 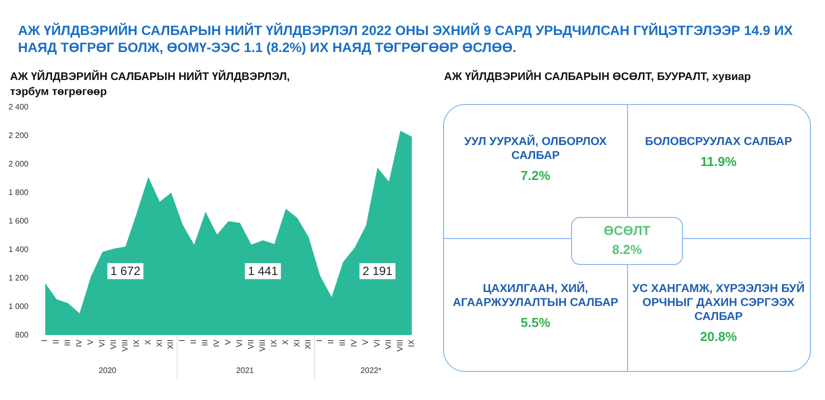 What do you see at coordinates (377, 271) in the screenshot?
I see `annotation: 2 191` at bounding box center [377, 271].